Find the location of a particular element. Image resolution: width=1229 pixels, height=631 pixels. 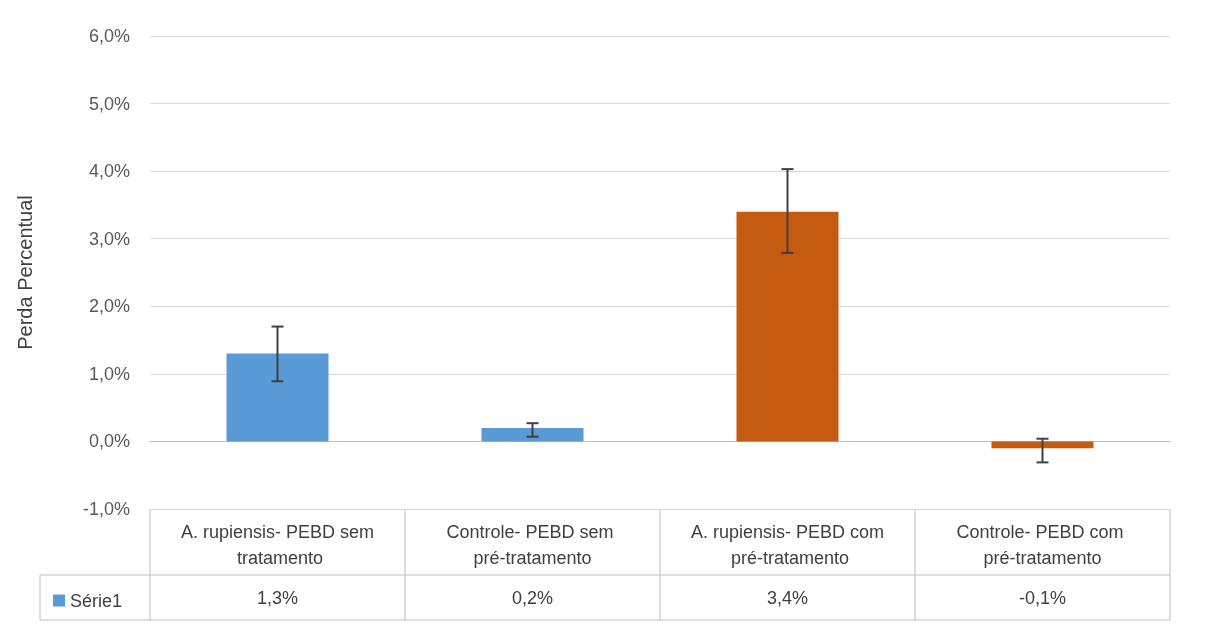

y-tick-label: 0,0% is located at coordinates (109, 441).